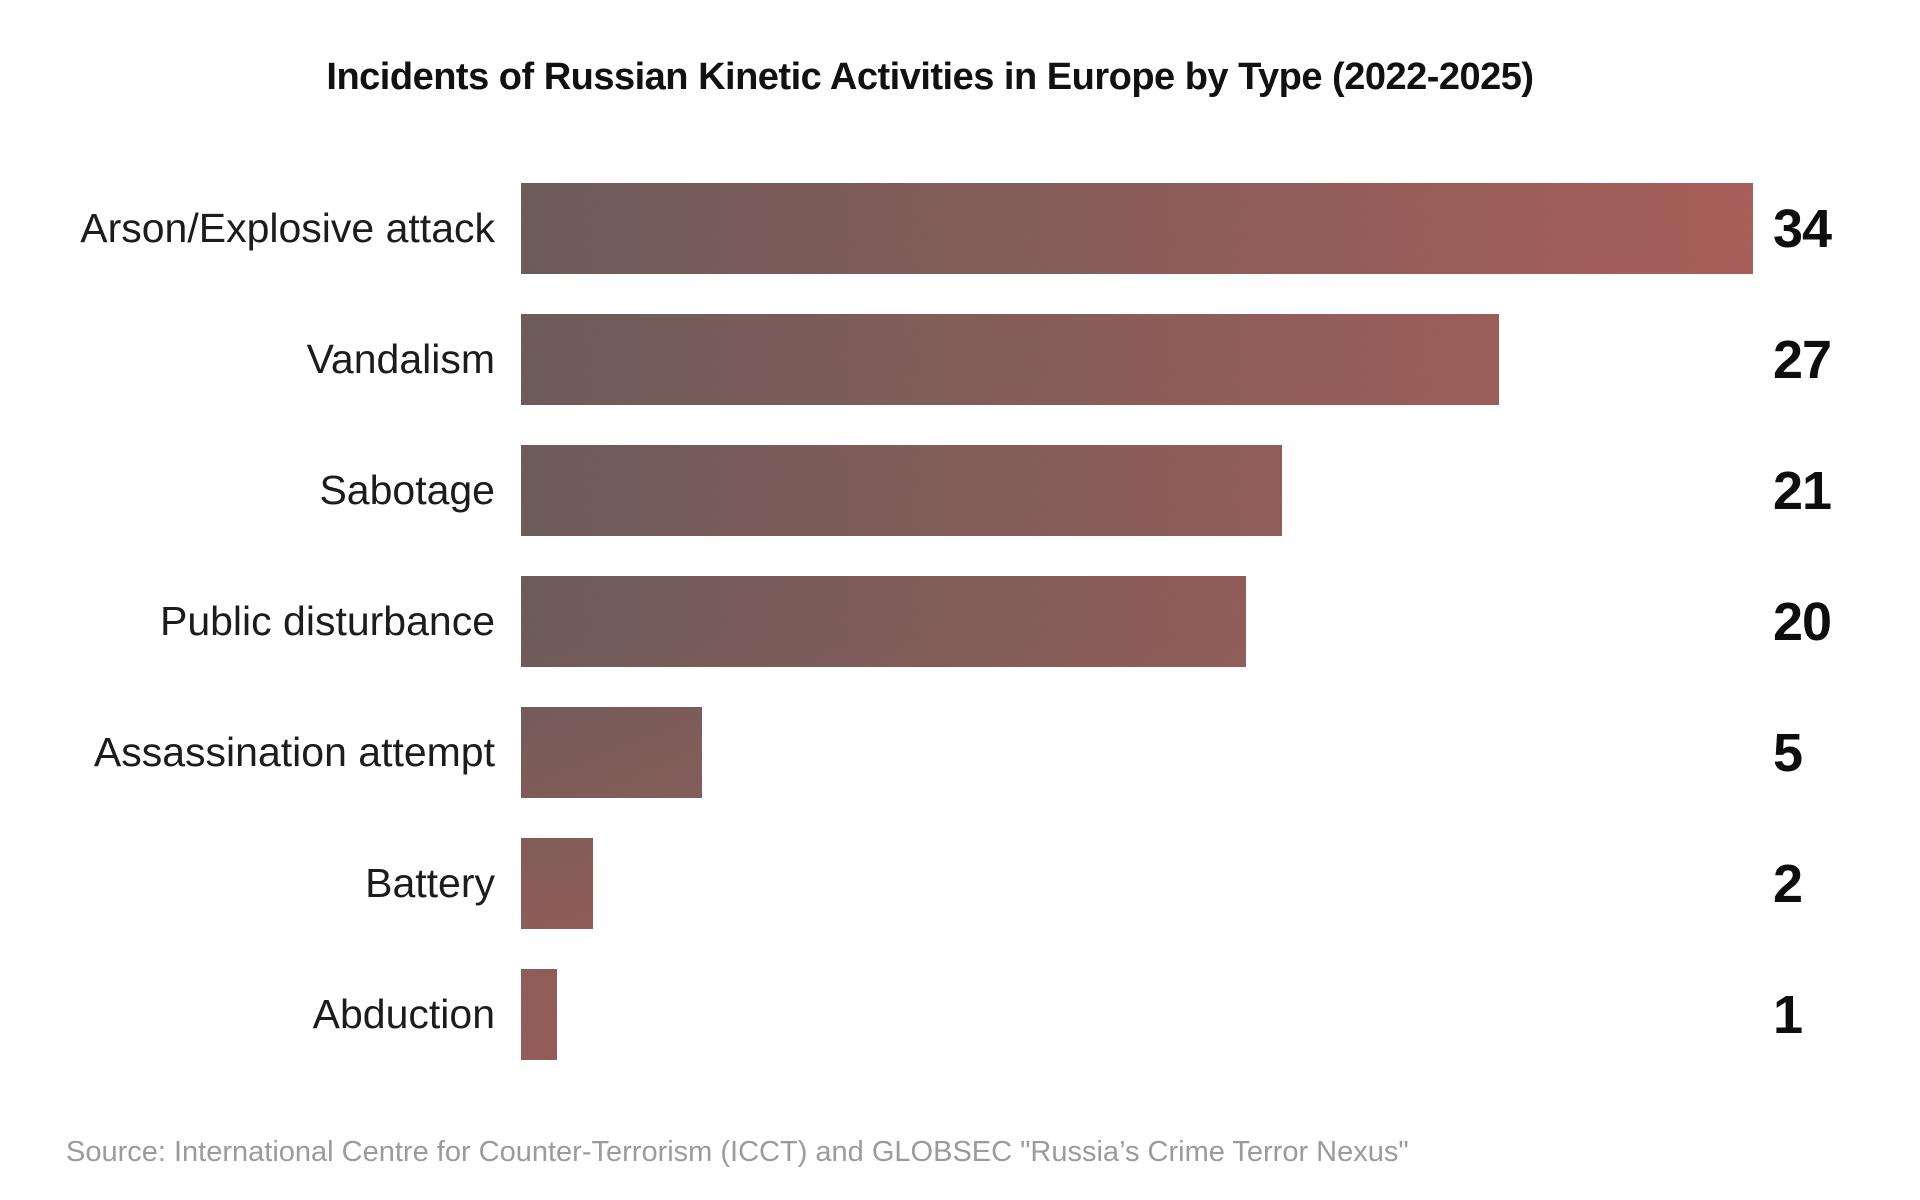 This screenshot has width=1920, height=1200. I want to click on value-label: 2, so click(1788, 883).